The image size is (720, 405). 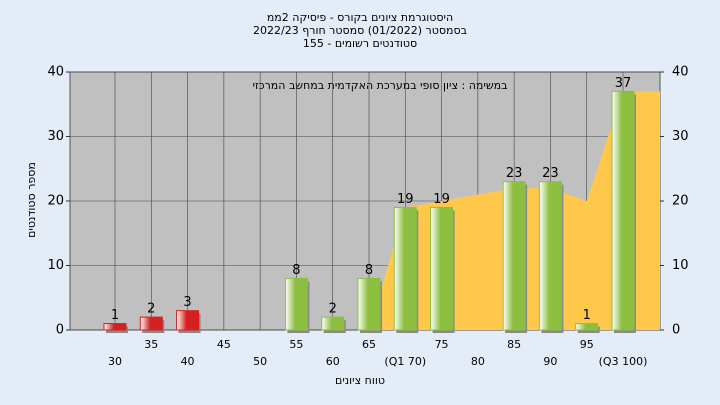 I want to click on x-tick-label: 85, so click(x=514, y=344).